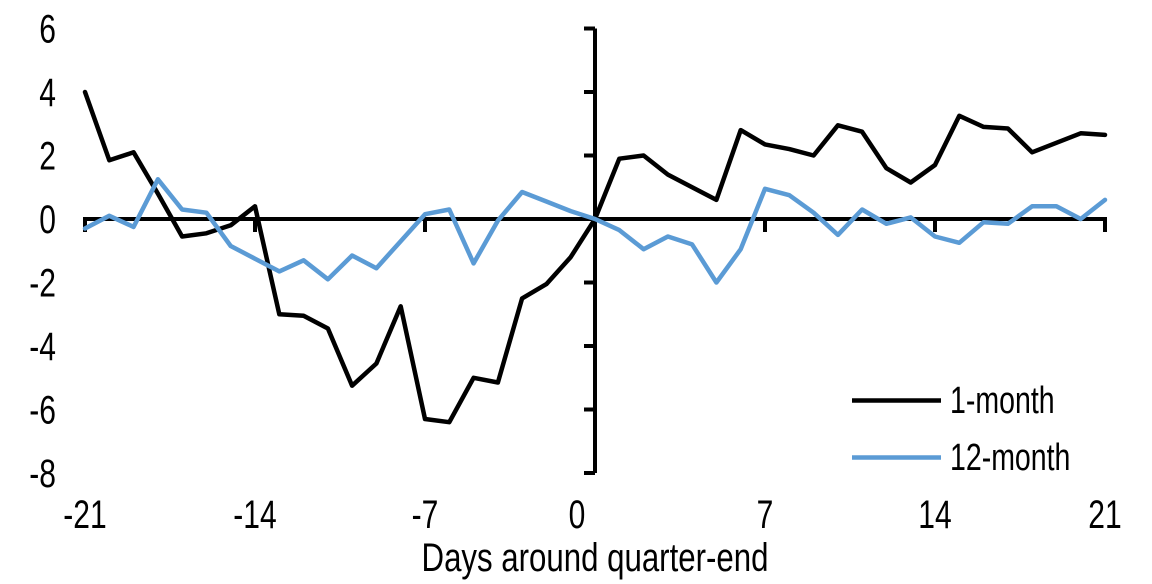 This screenshot has width=1152, height=584. Describe the element at coordinates (47, 157) in the screenshot. I see `y-tick-label: 2` at that location.